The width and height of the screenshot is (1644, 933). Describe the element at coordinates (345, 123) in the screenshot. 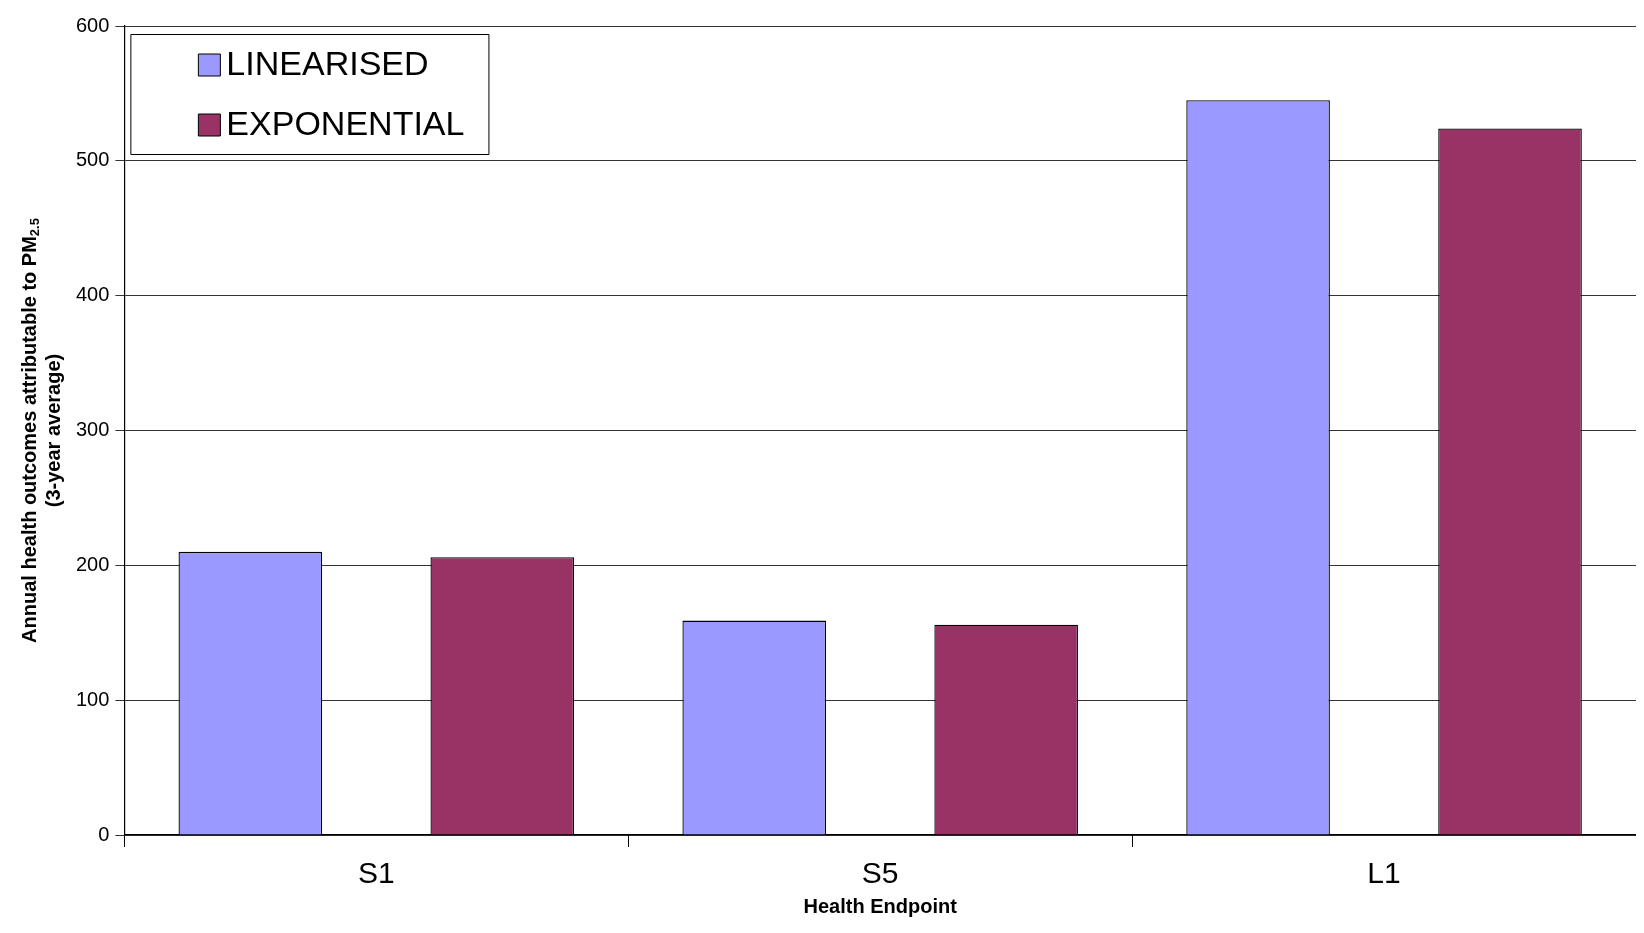

I see `legend-label: EXPONENTIAL` at that location.